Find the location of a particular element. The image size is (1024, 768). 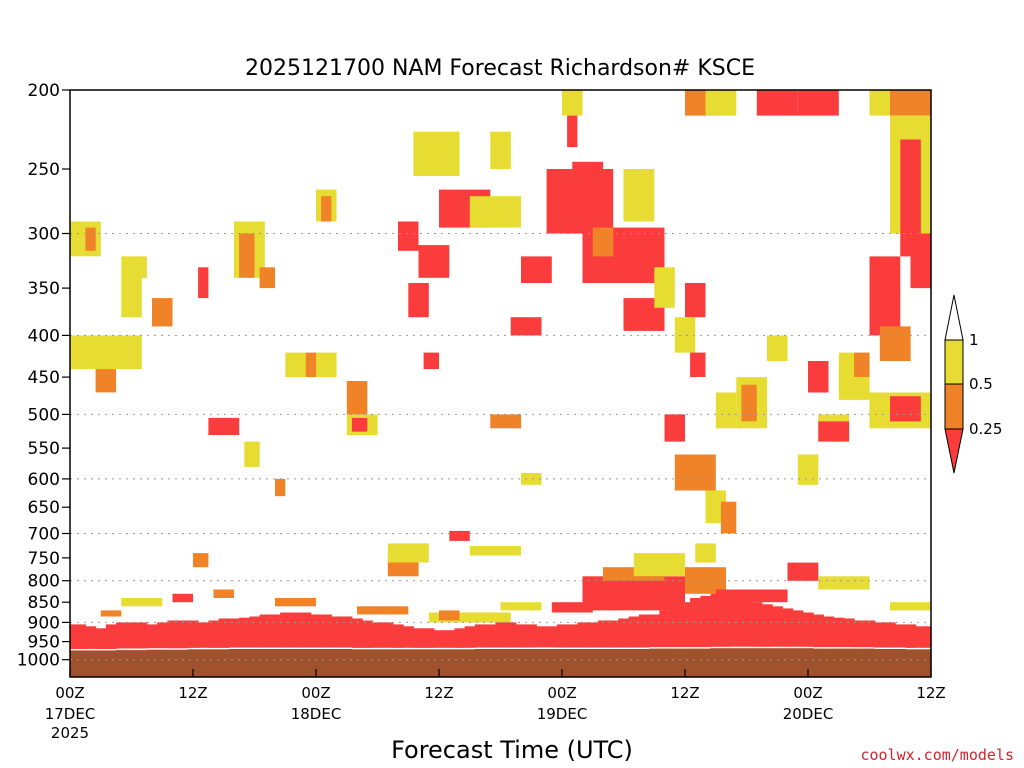

x-tick-label-84: 12Z is located at coordinates (930, 693).